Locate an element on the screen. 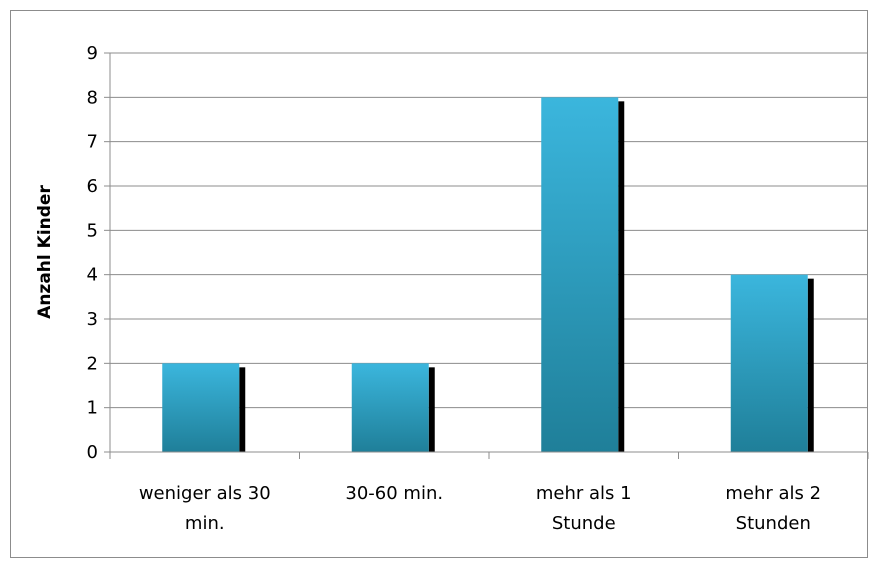  x-category-label: mehr als 1 Stunde is located at coordinates (584, 508).